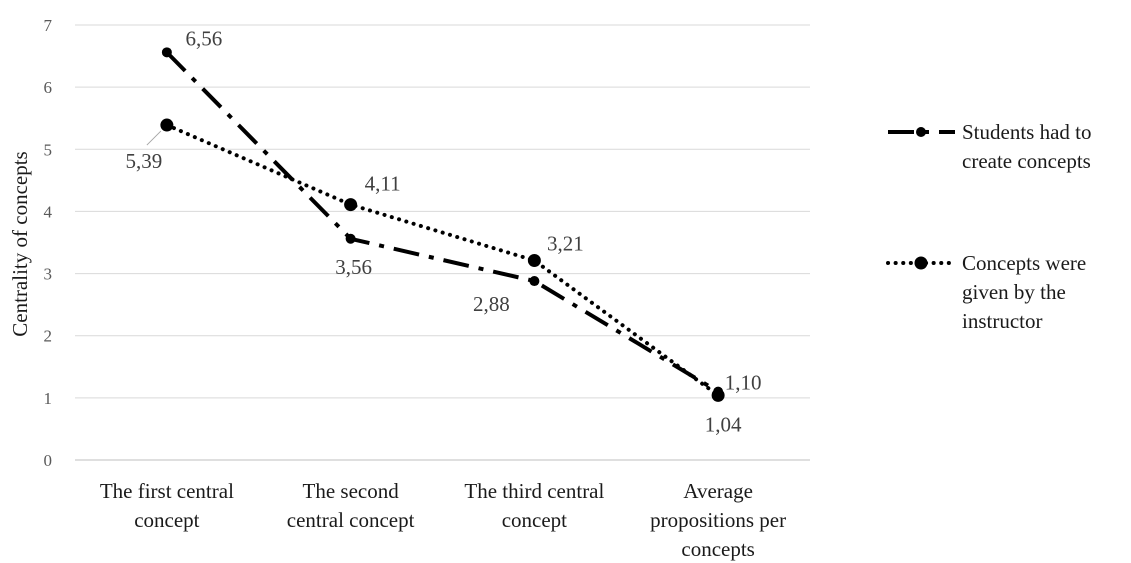 The image size is (1131, 563). What do you see at coordinates (718, 491) in the screenshot?
I see `x-tick-label-line: Average` at bounding box center [718, 491].